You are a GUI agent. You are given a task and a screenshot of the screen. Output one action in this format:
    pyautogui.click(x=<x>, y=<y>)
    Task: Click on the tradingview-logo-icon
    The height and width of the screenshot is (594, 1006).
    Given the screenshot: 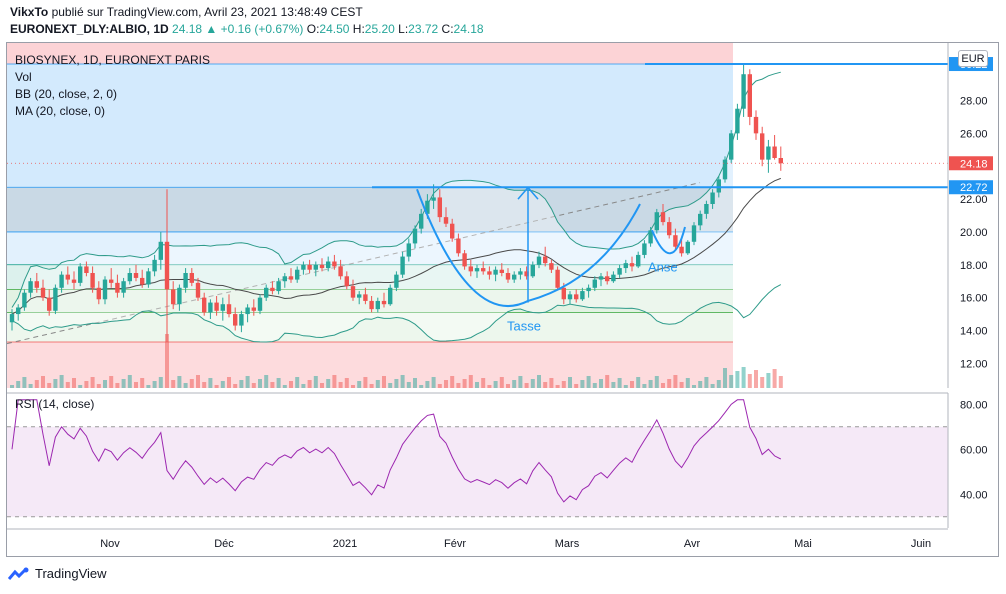 What is the action you would take?
    pyautogui.click(x=18, y=573)
    